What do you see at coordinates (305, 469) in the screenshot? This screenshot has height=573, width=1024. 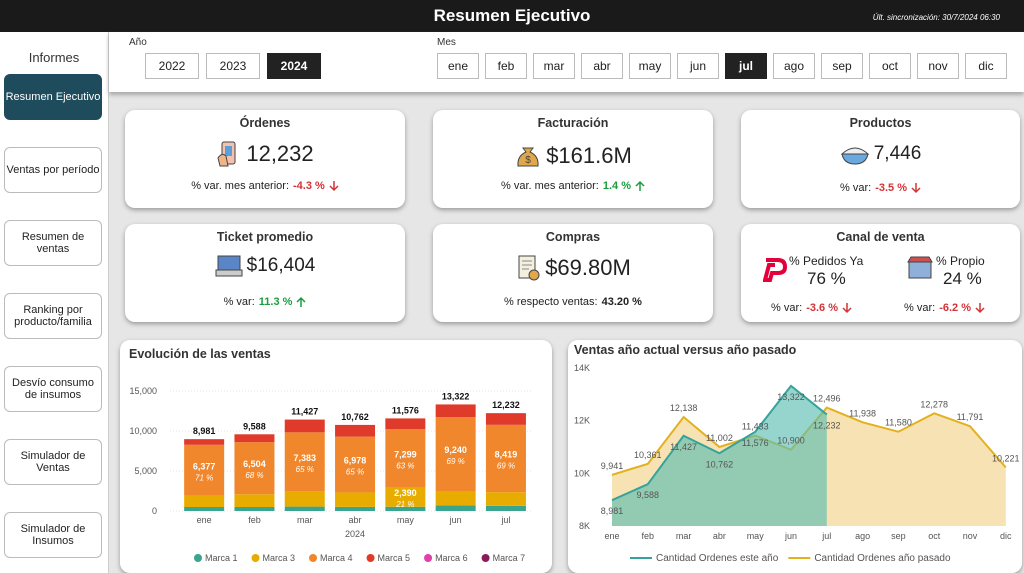 I see `percent-label: 65 %` at bounding box center [305, 469].